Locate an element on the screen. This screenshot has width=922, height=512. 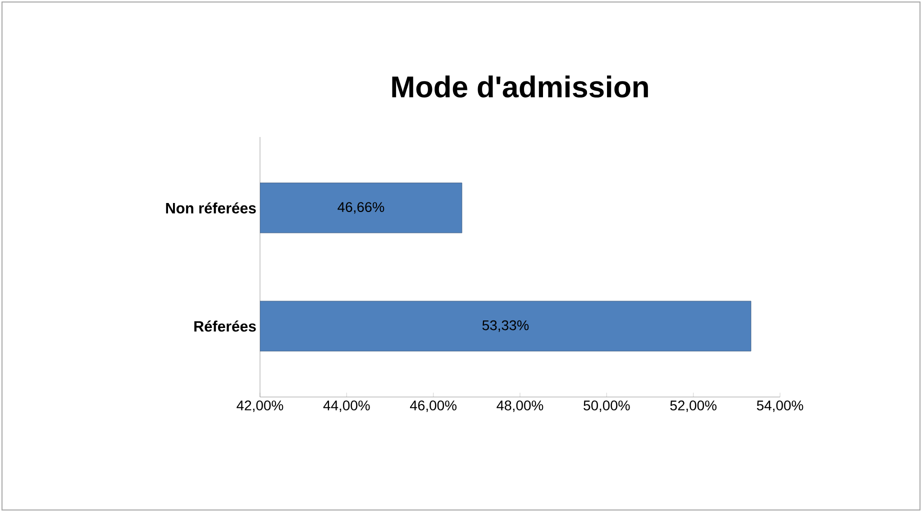
data-label: 53,33% is located at coordinates (505, 326).